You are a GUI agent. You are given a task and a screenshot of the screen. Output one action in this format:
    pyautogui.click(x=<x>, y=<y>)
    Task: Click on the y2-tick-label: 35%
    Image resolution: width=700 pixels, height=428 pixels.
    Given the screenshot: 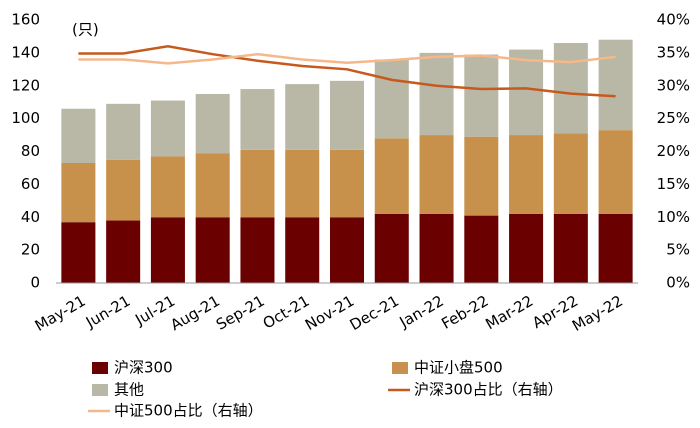 What is the action you would take?
    pyautogui.click(x=673, y=52)
    